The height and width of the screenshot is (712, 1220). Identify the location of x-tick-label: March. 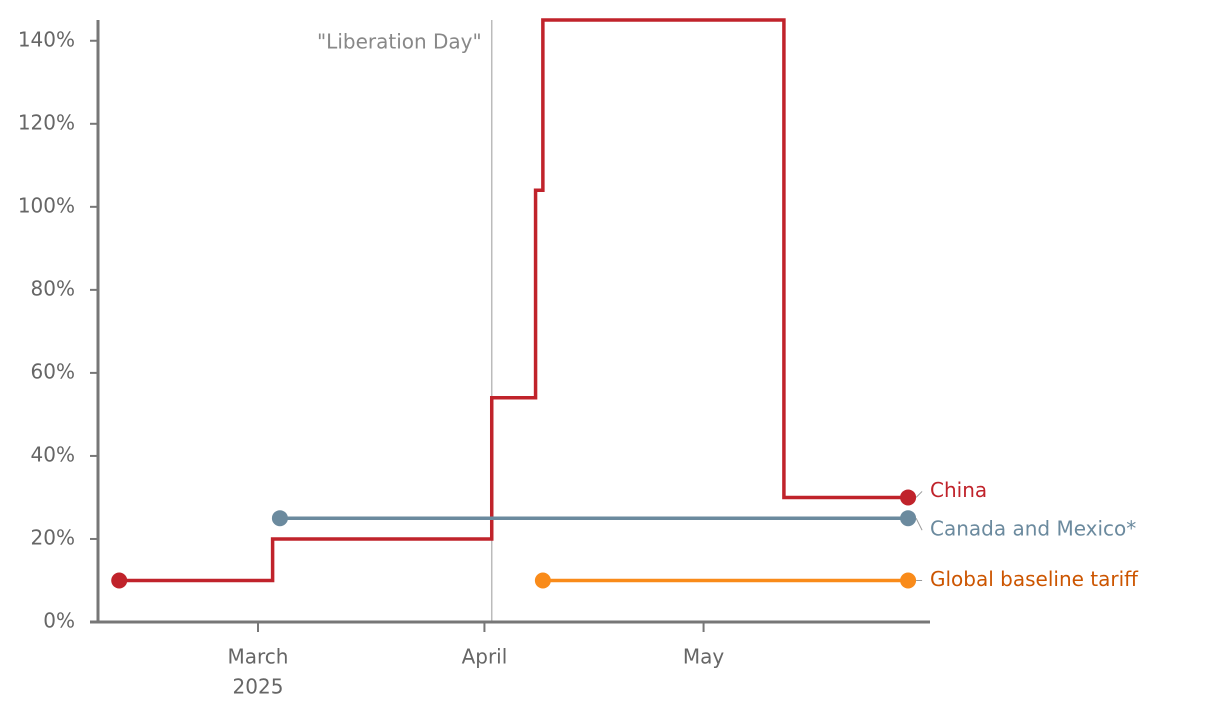
(258, 657).